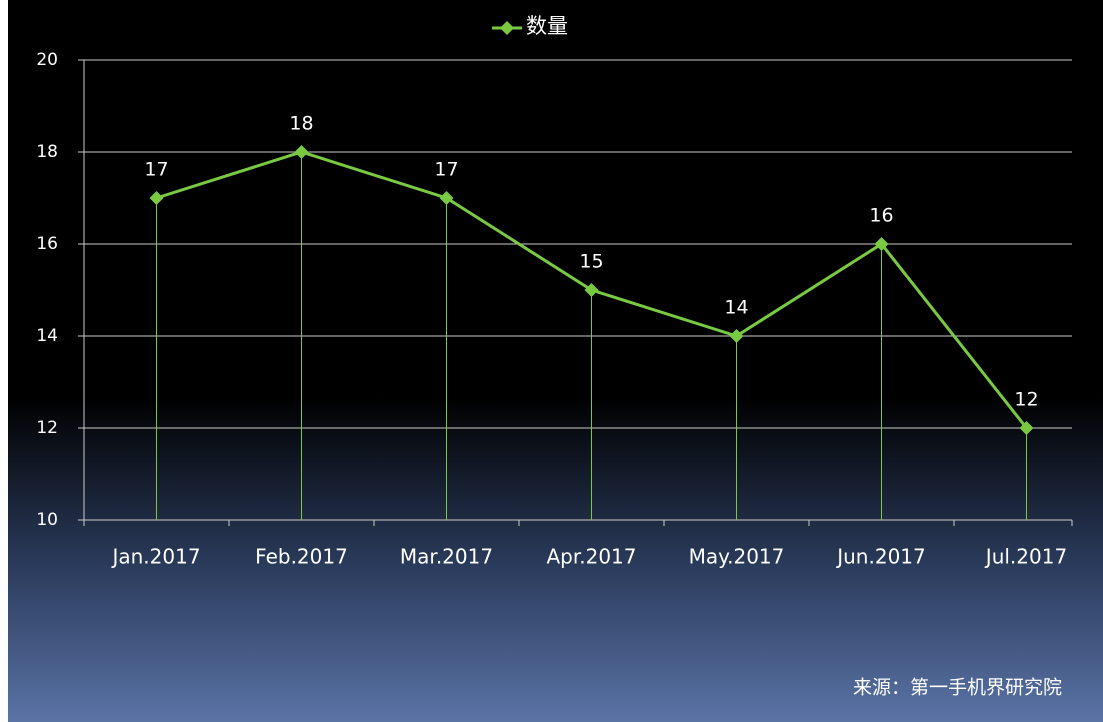 The width and height of the screenshot is (1103, 722). Describe the element at coordinates (547, 26) in the screenshot. I see `legend-label: 数量` at that location.